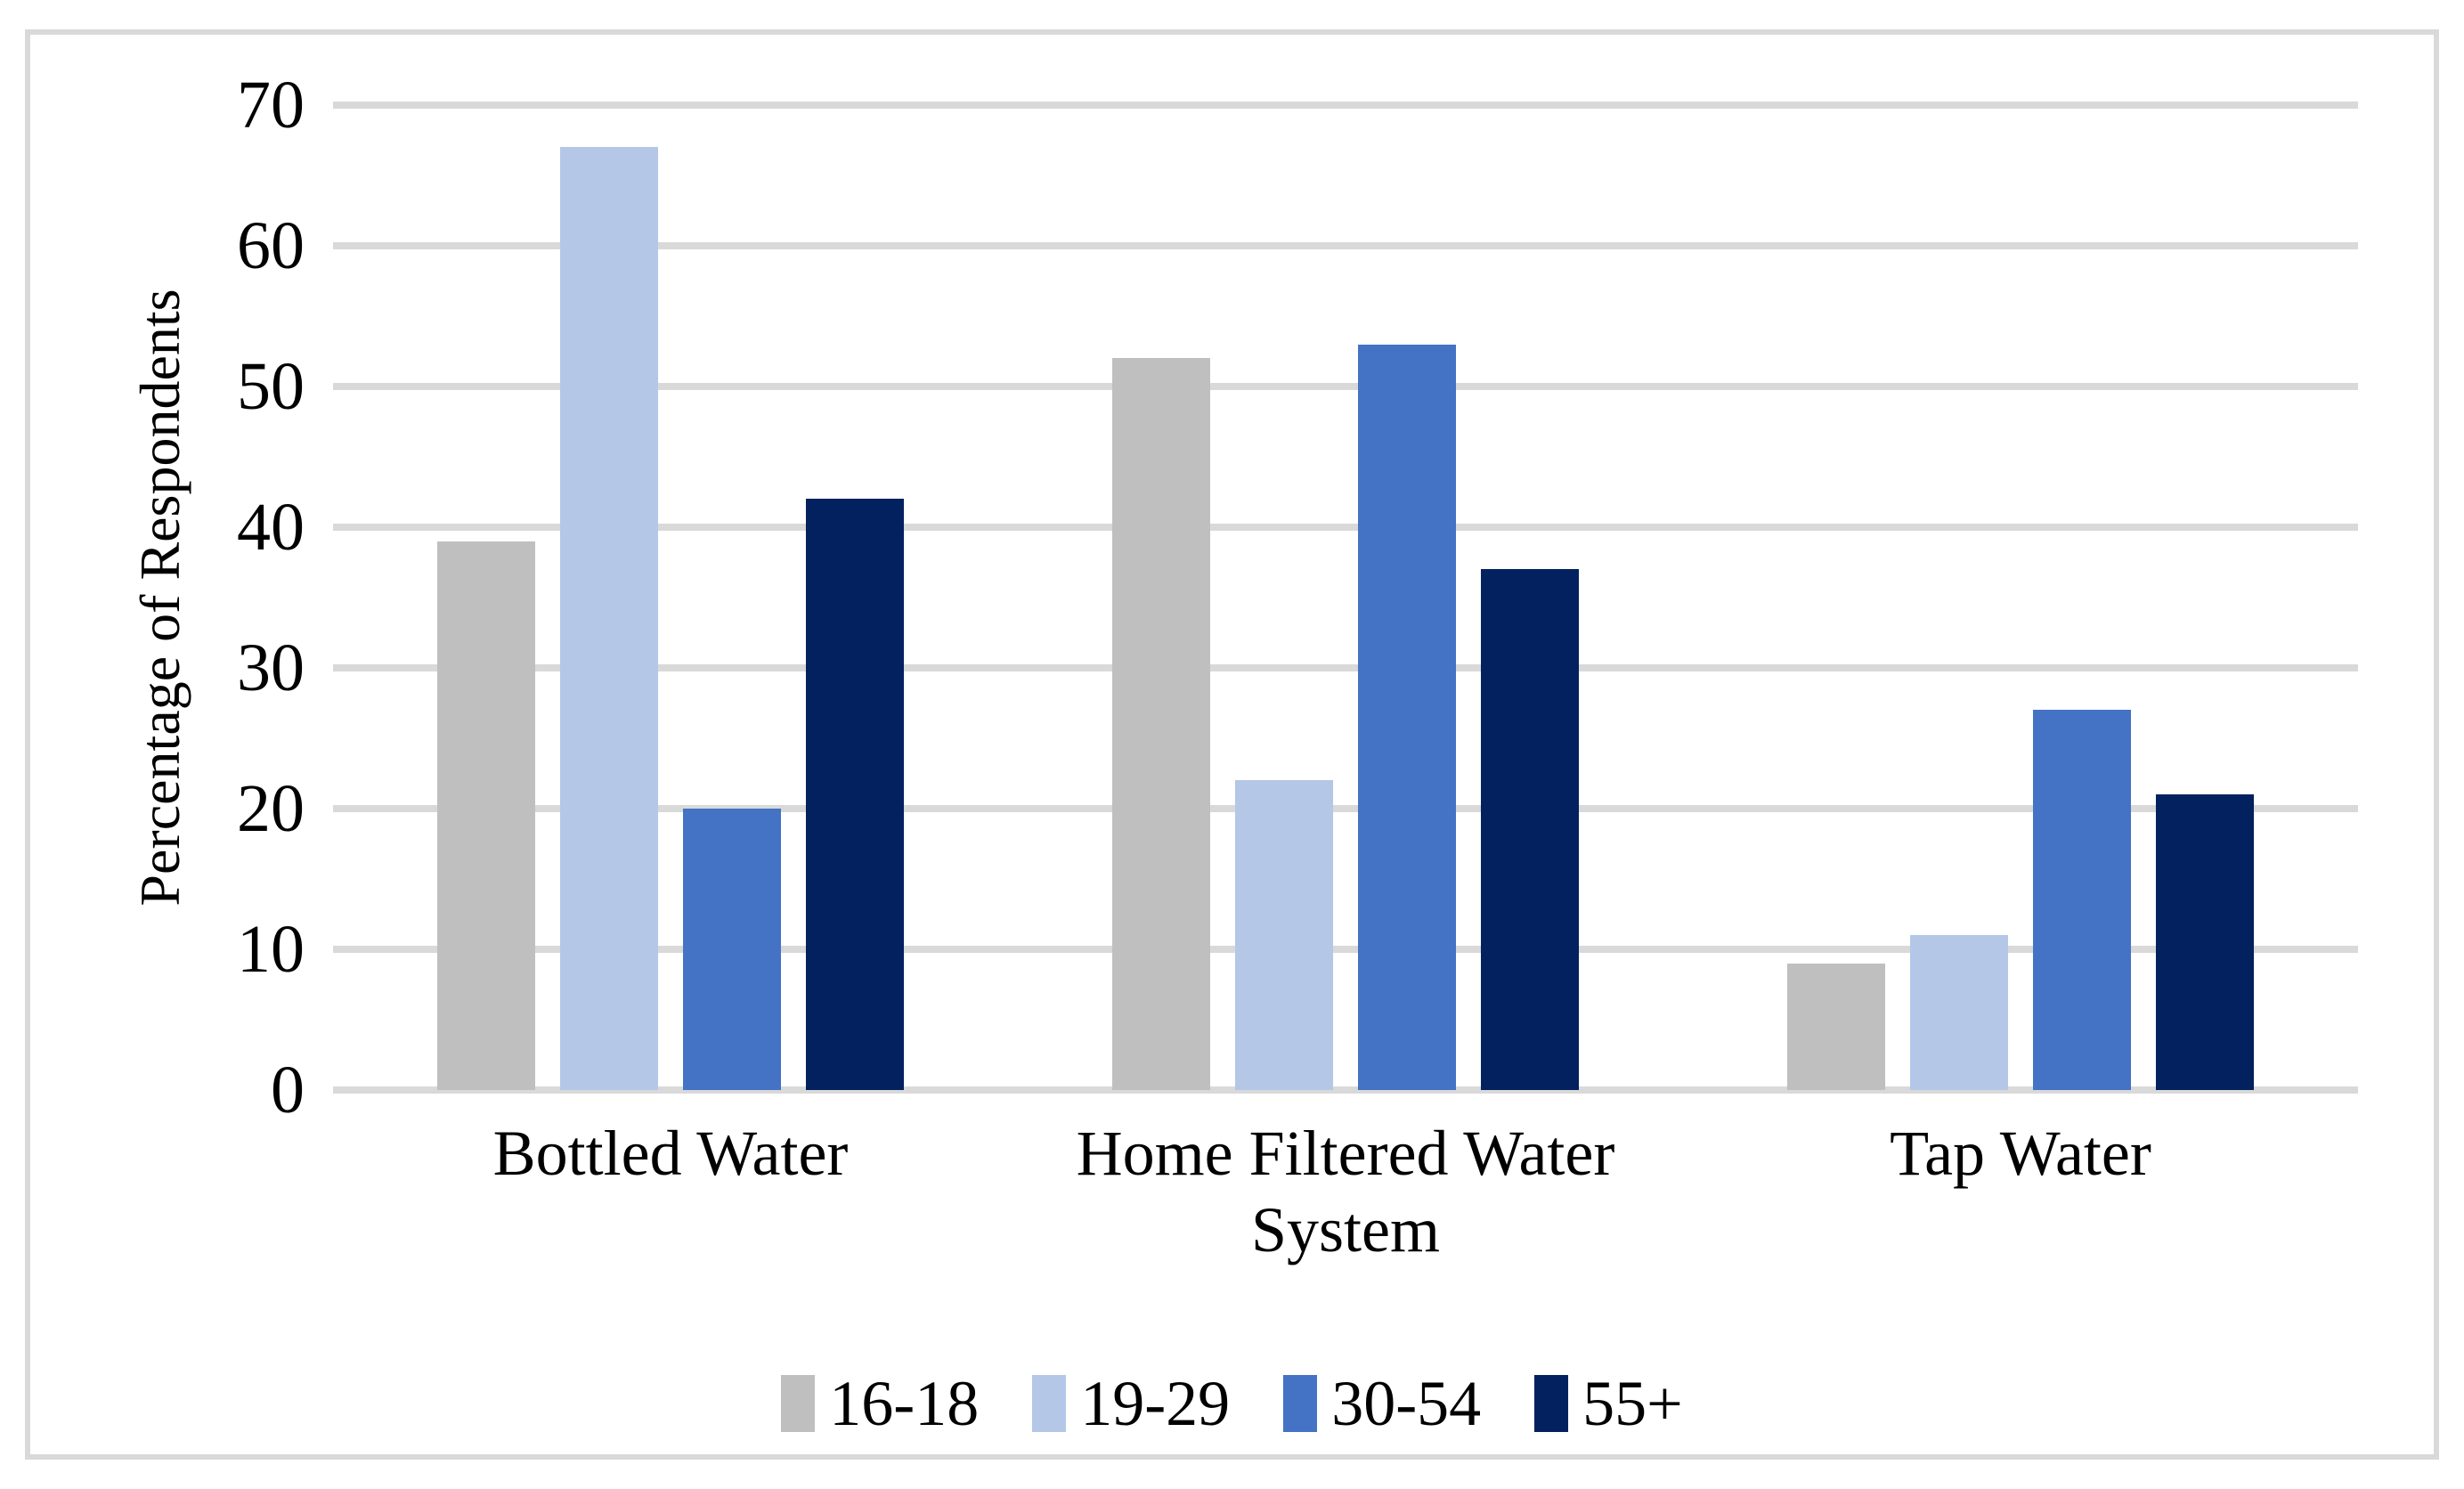  I want to click on bar-30-54-tap-water, so click(2082, 900).